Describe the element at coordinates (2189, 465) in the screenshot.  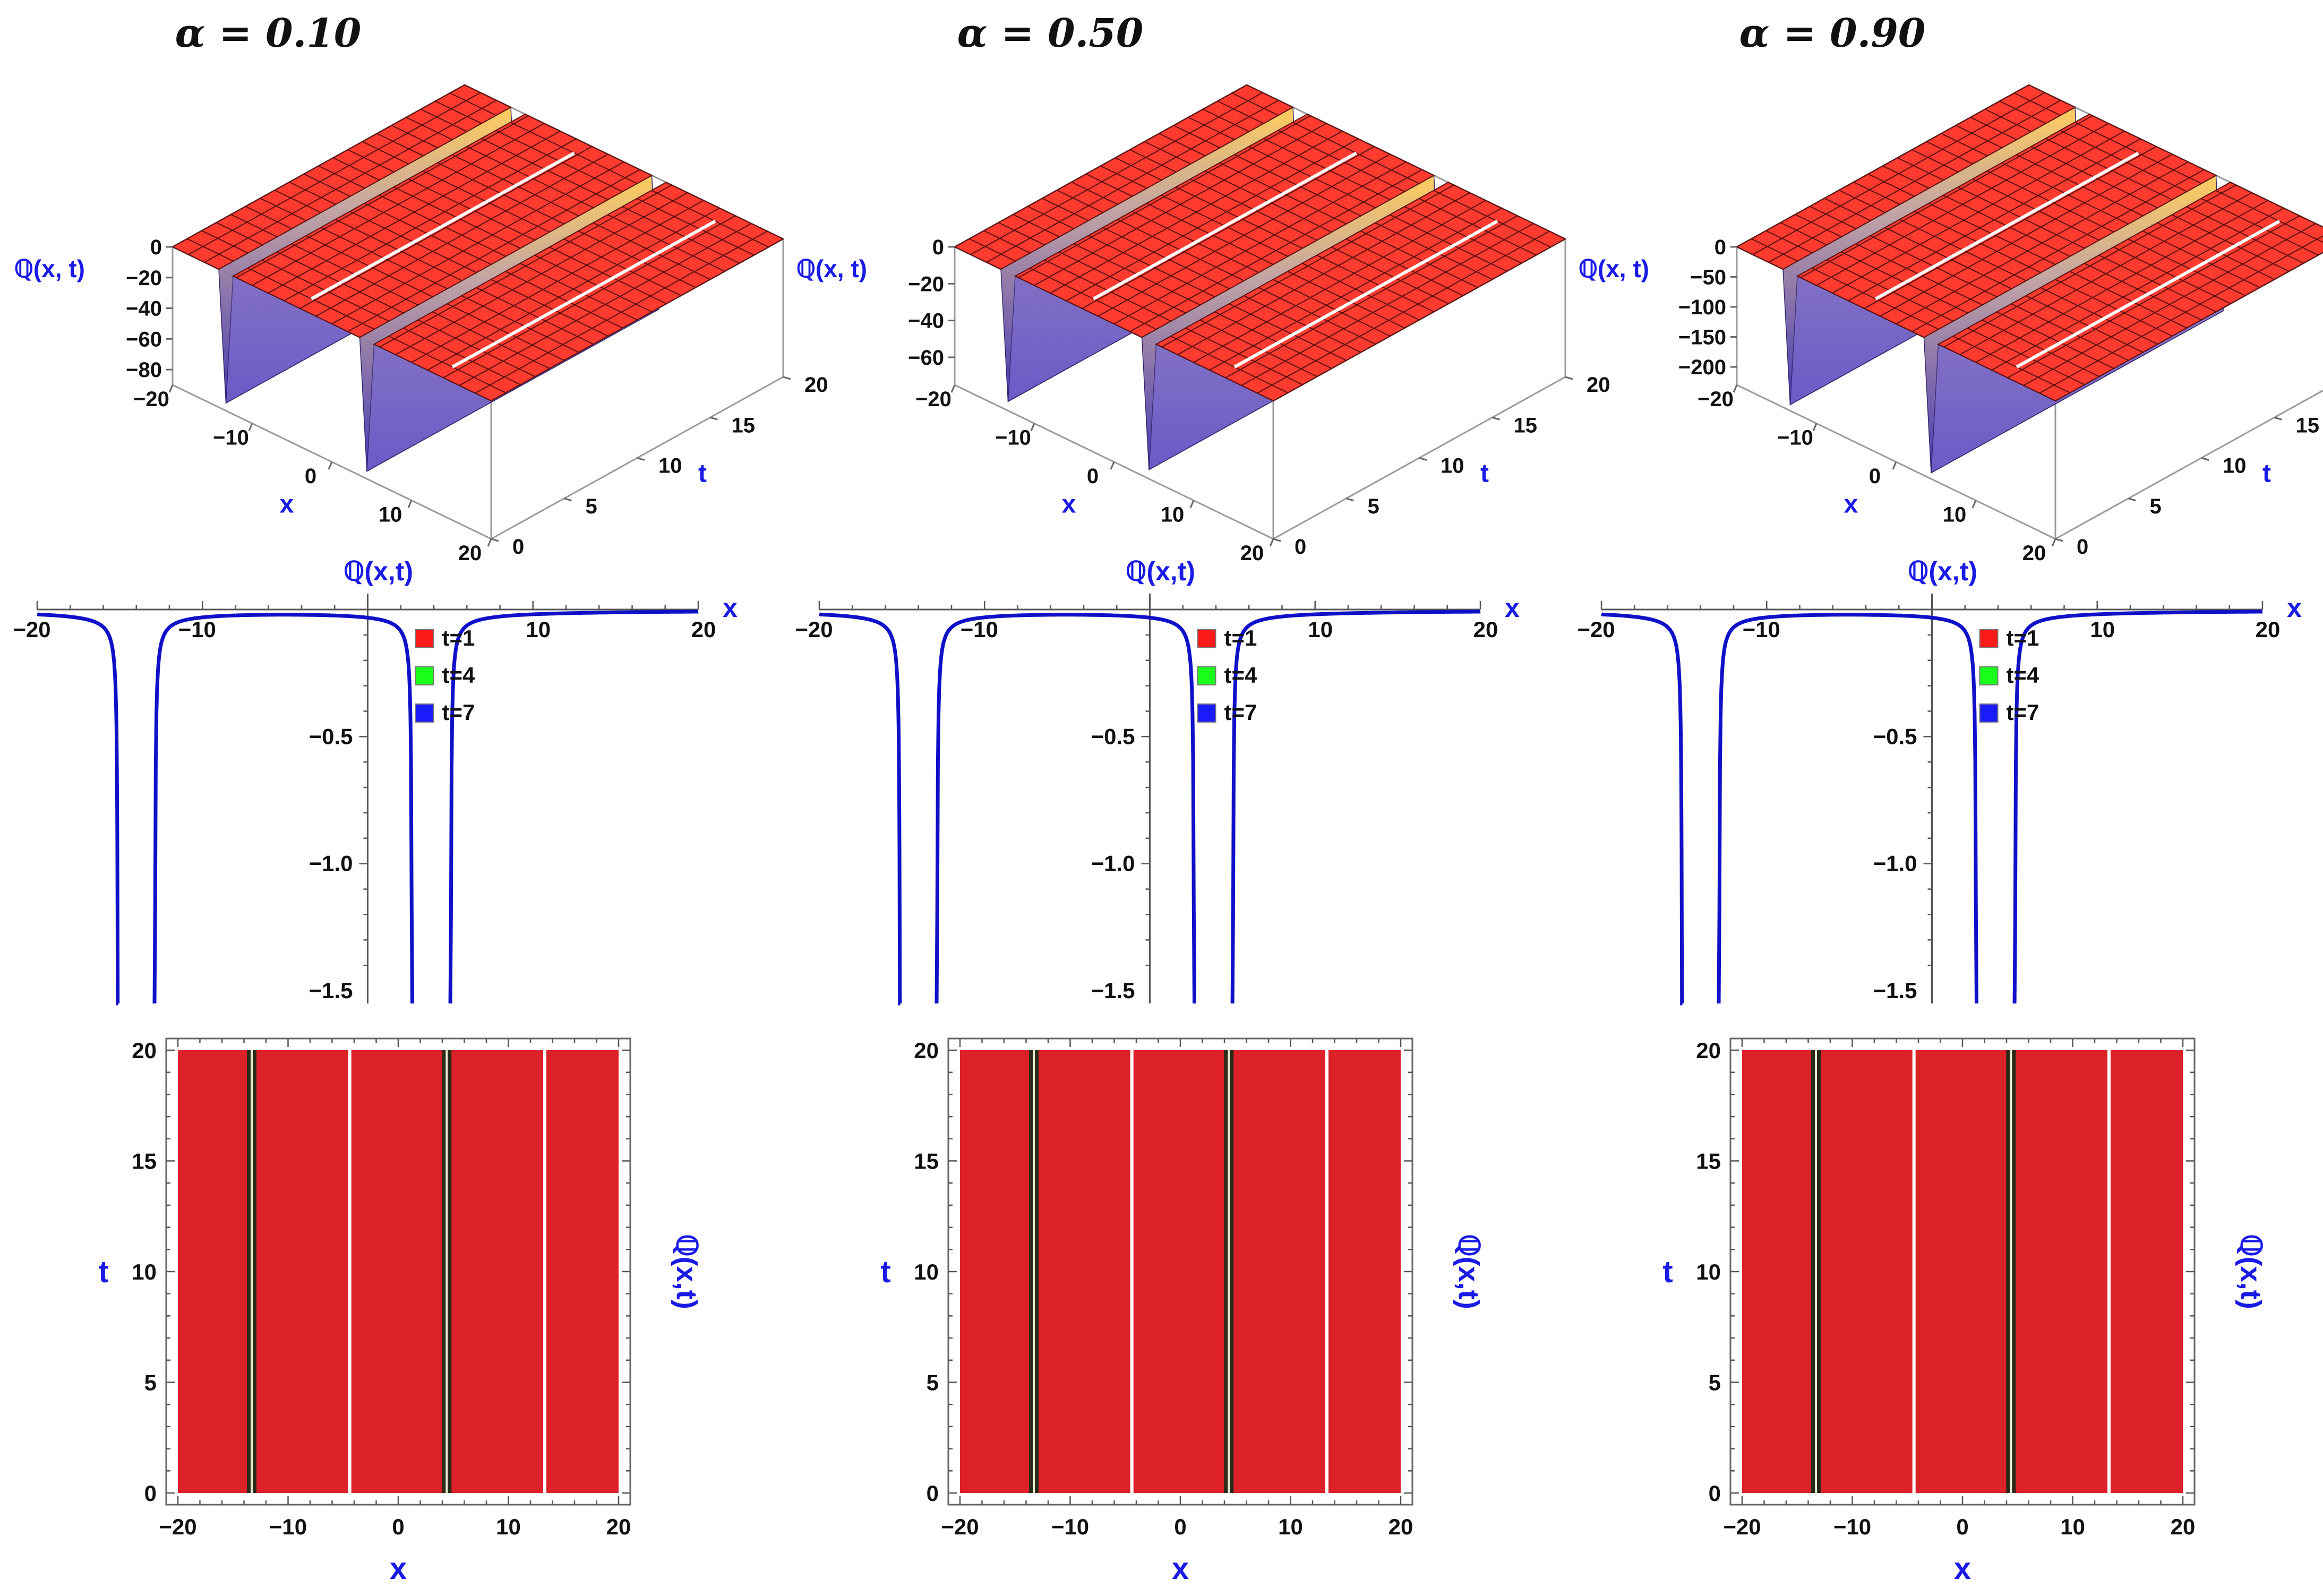
I see `box-edge` at that location.